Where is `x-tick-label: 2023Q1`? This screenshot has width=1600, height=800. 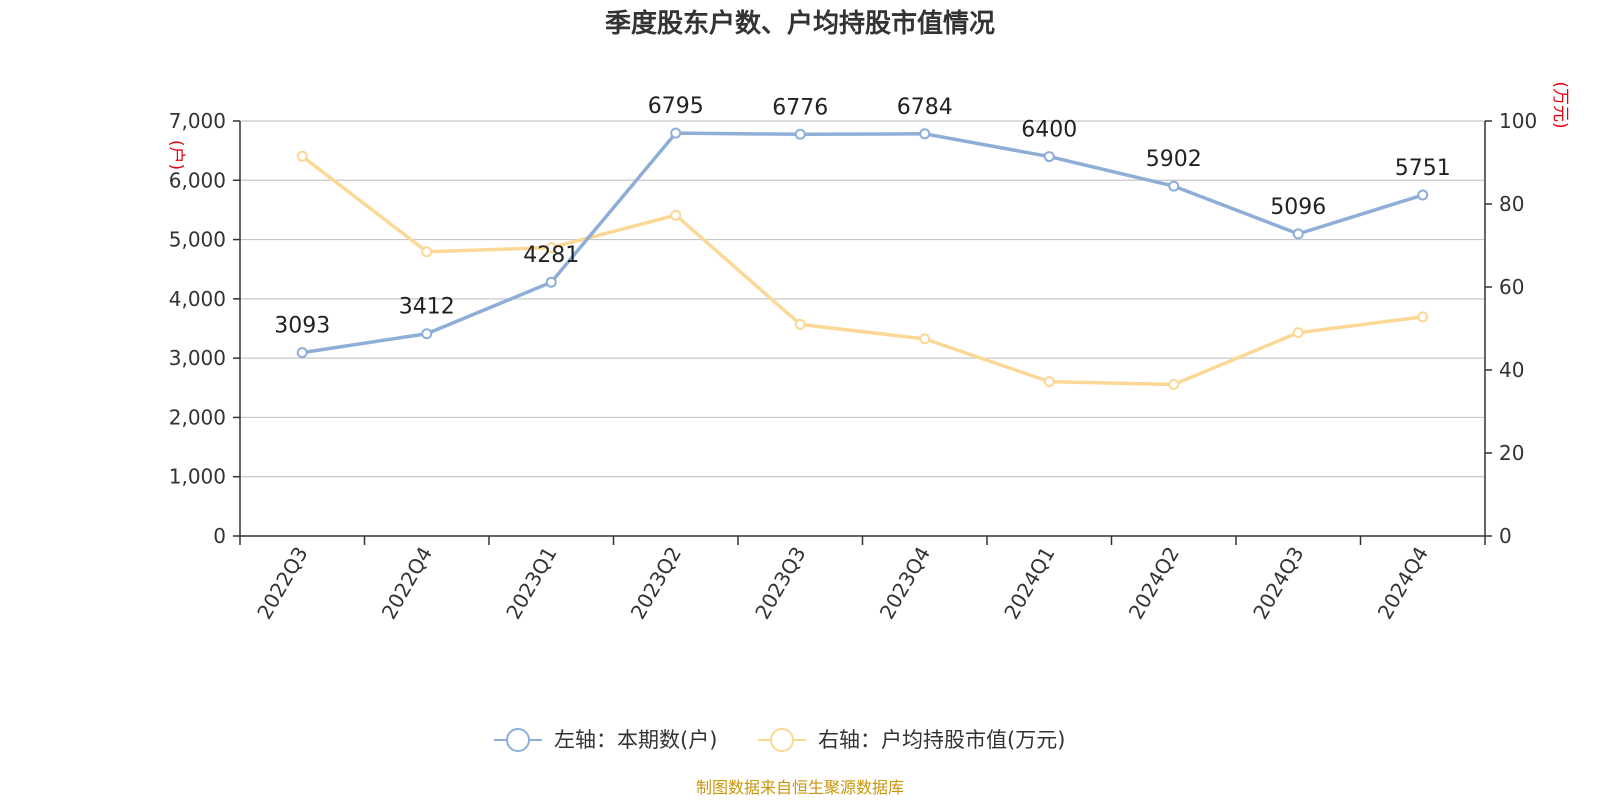 x-tick-label: 2023Q1 is located at coordinates (531, 583).